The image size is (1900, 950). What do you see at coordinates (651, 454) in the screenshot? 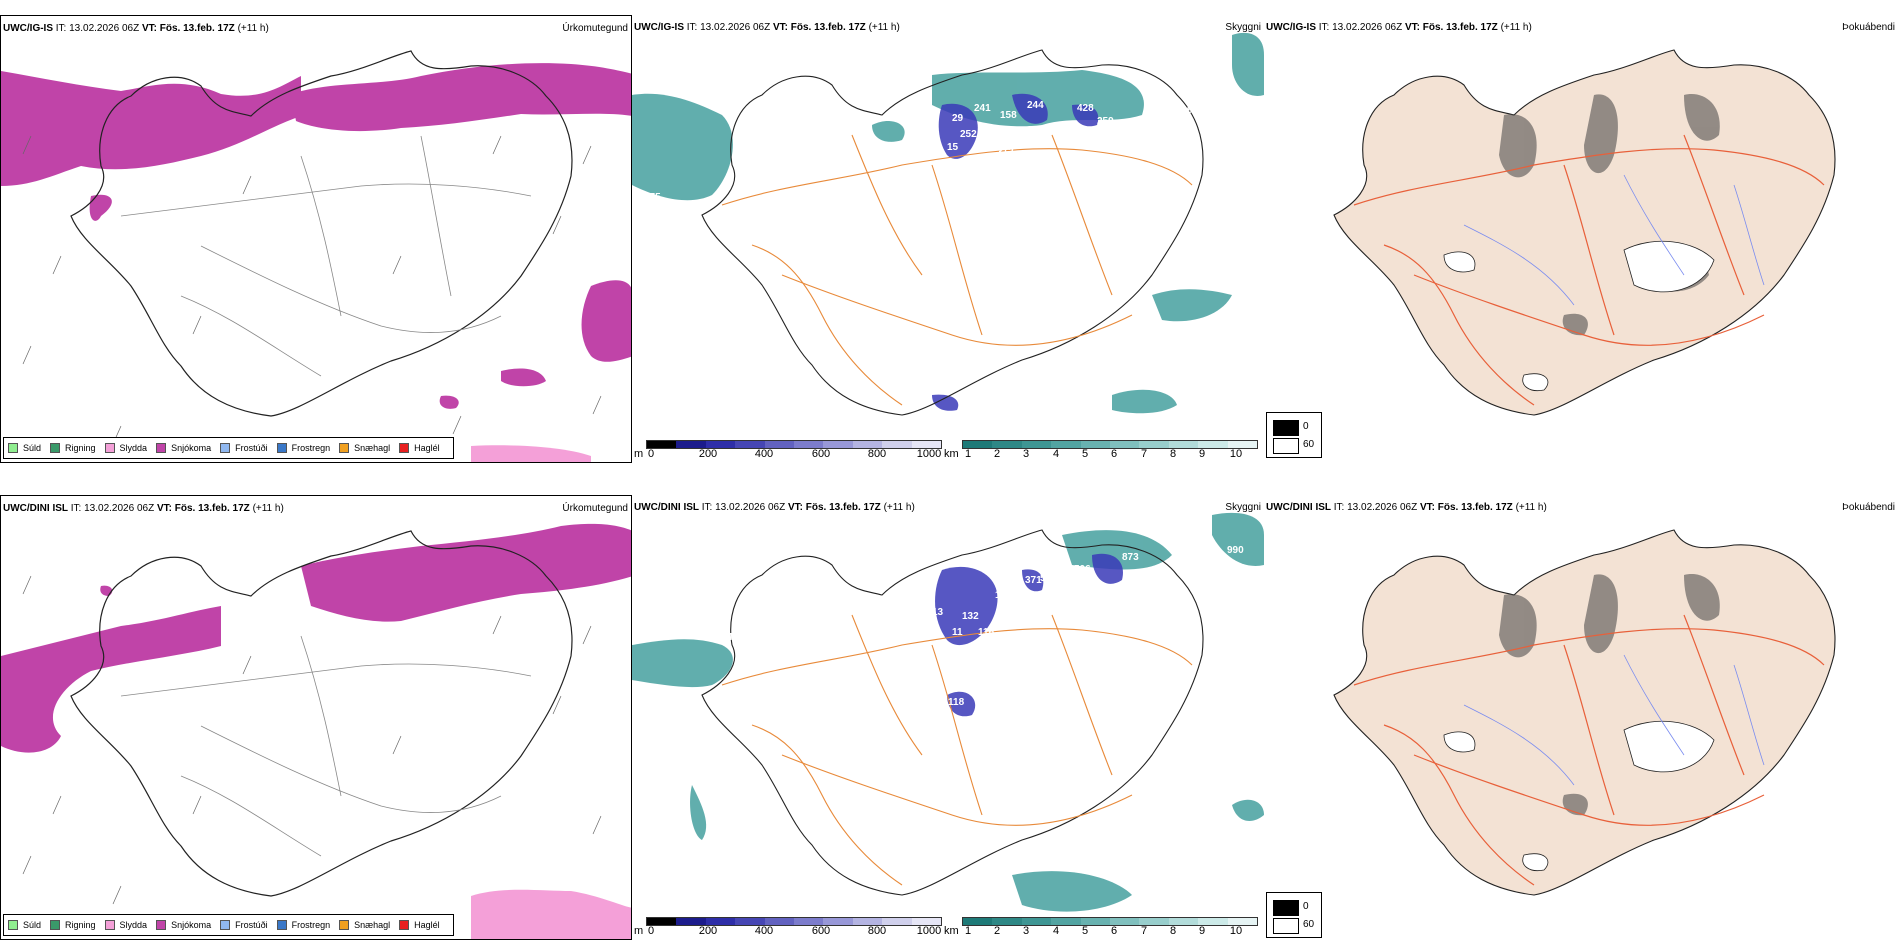
I see `colorbar-tick: 0` at bounding box center [651, 454].